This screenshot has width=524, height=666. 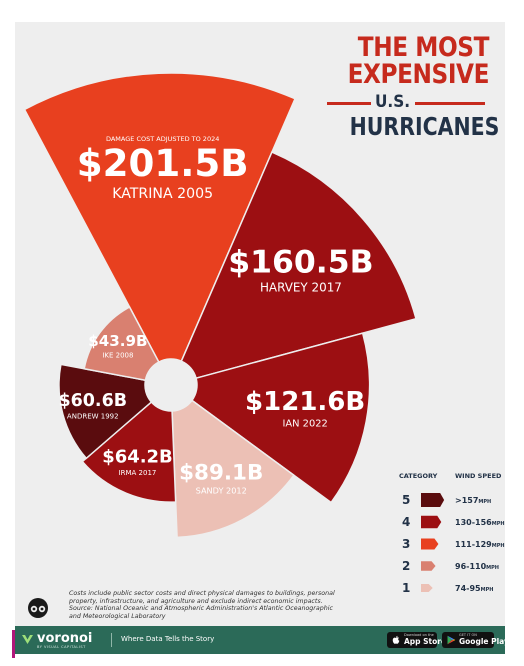 What do you see at coordinates (38, 610) in the screenshot?
I see `visual-capitalist-logo-icon` at bounding box center [38, 610].